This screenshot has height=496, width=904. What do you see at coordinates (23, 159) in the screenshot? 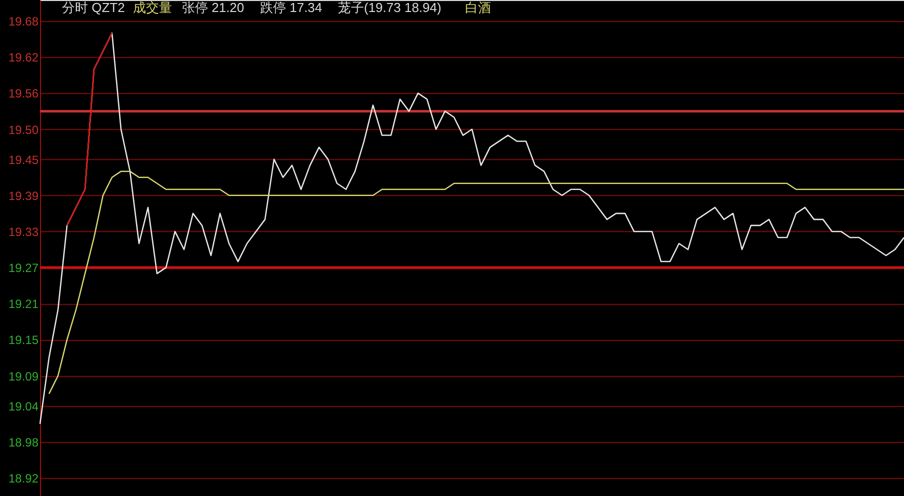
I see `y-tick-label: 19.45` at bounding box center [23, 159].